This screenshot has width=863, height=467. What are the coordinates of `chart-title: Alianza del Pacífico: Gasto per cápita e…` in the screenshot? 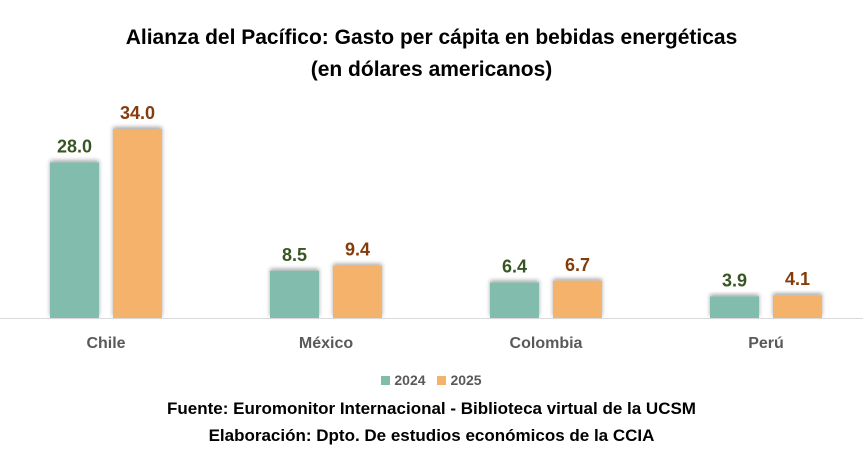 It's located at (431, 37).